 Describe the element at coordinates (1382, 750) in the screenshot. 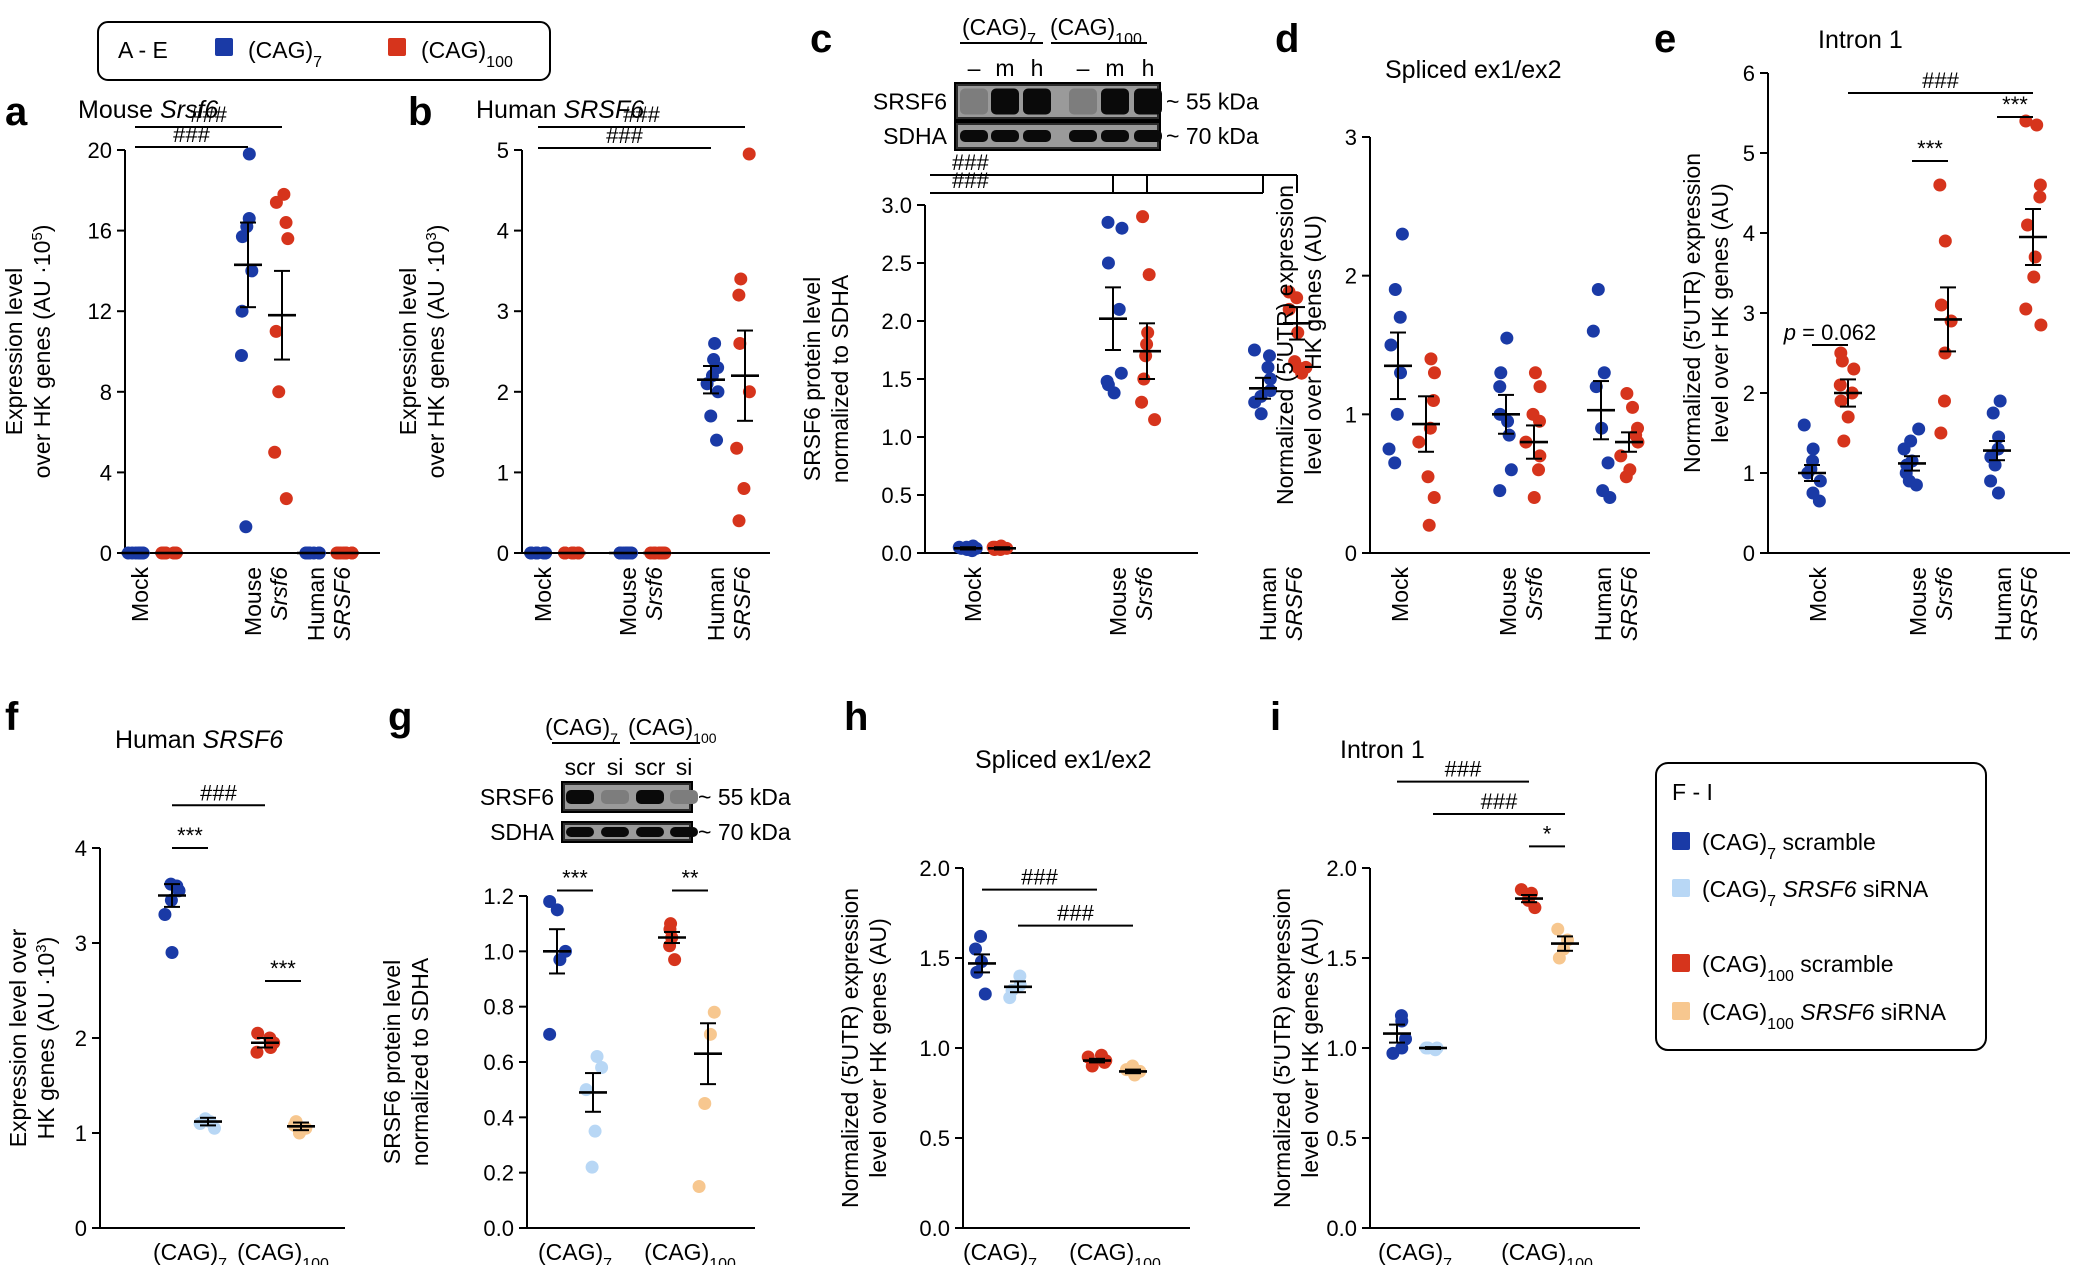

I see `panel-title-i: Intron 1` at that location.